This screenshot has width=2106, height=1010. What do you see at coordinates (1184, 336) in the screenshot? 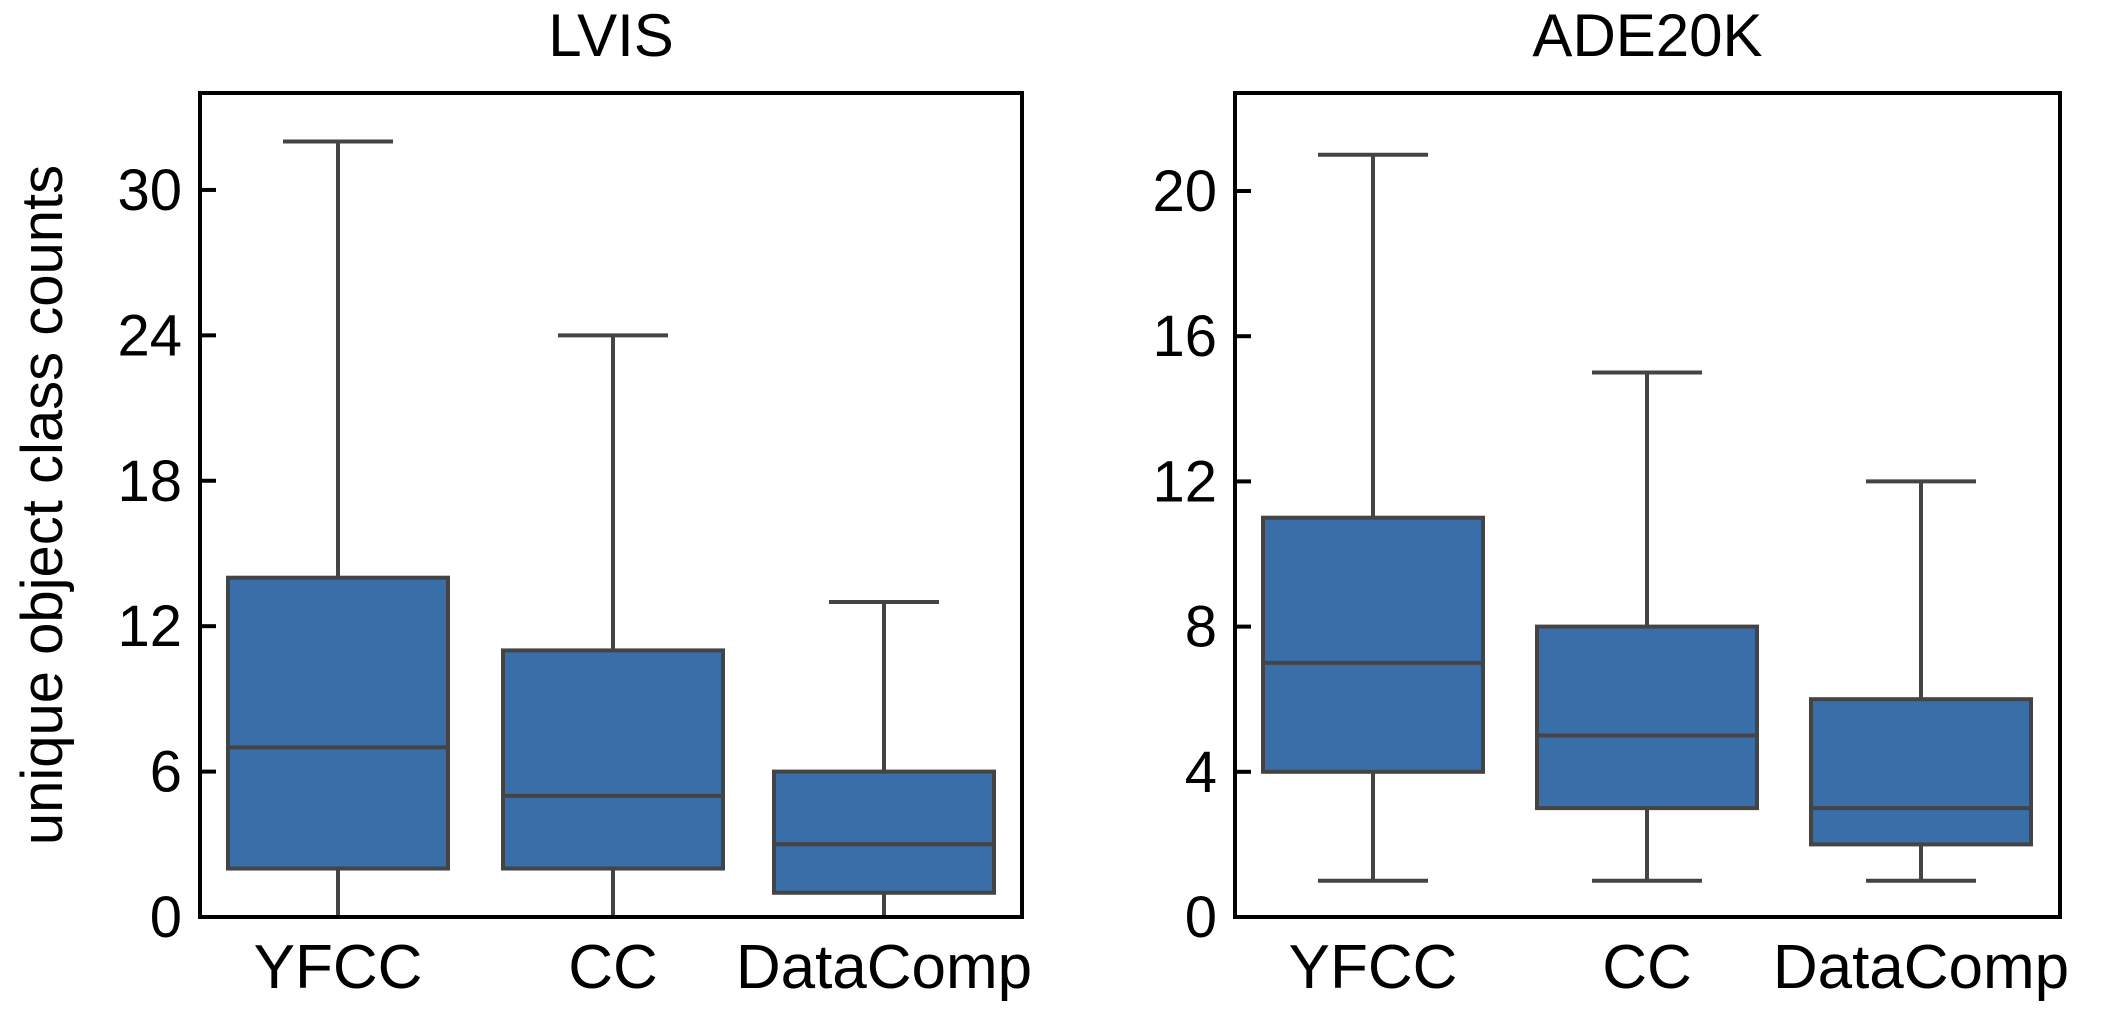
I see `y-tick-label: 16` at bounding box center [1184, 336].